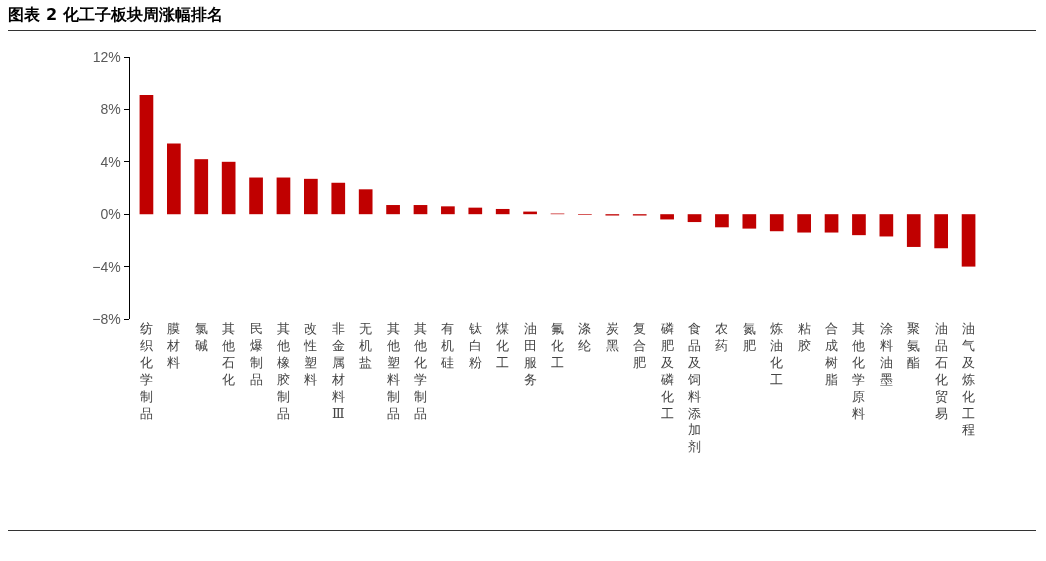 This screenshot has height=561, width=1046. What do you see at coordinates (941, 371) in the screenshot?
I see `x-tick-label: 油品石化贸易` at bounding box center [941, 371].